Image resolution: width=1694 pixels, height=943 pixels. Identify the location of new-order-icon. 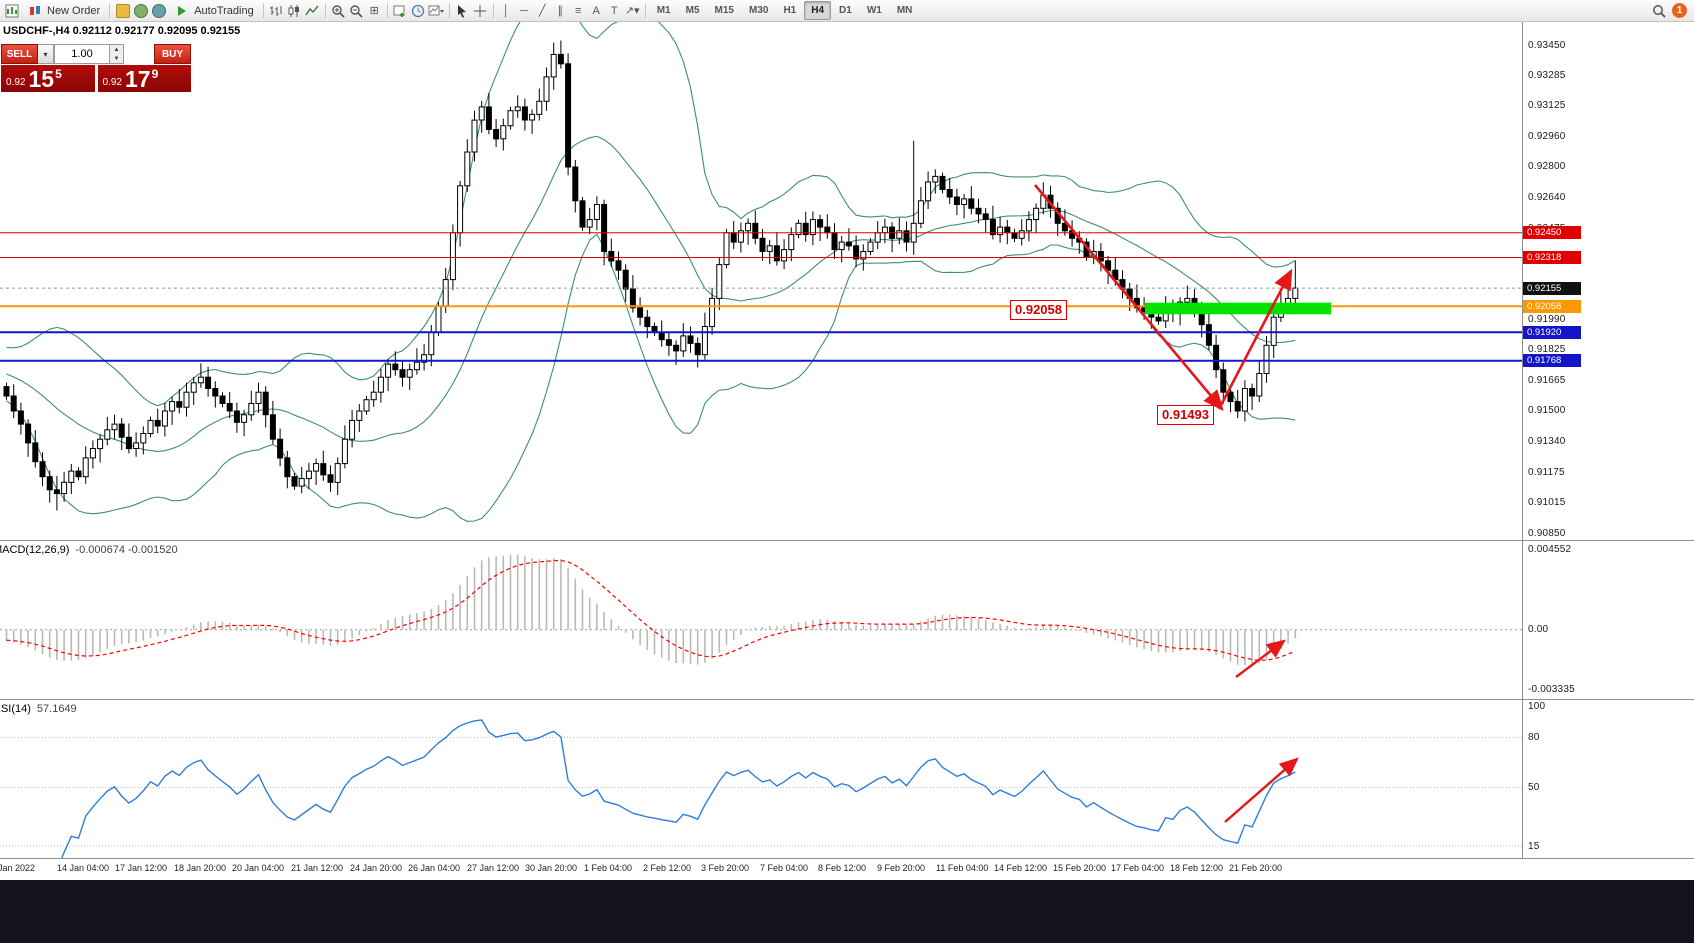
(34, 10).